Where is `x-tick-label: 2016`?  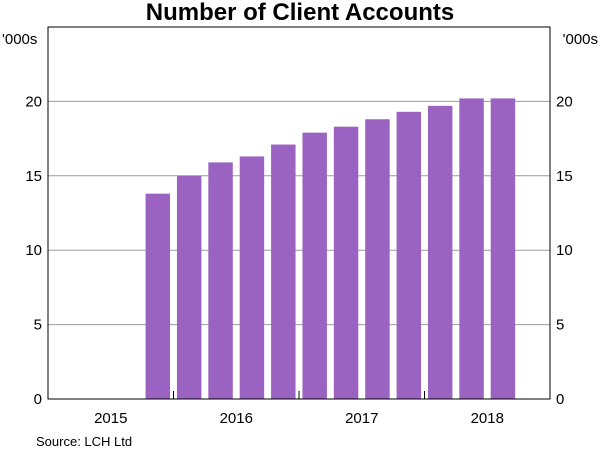
x-tick-label: 2016 is located at coordinates (236, 418).